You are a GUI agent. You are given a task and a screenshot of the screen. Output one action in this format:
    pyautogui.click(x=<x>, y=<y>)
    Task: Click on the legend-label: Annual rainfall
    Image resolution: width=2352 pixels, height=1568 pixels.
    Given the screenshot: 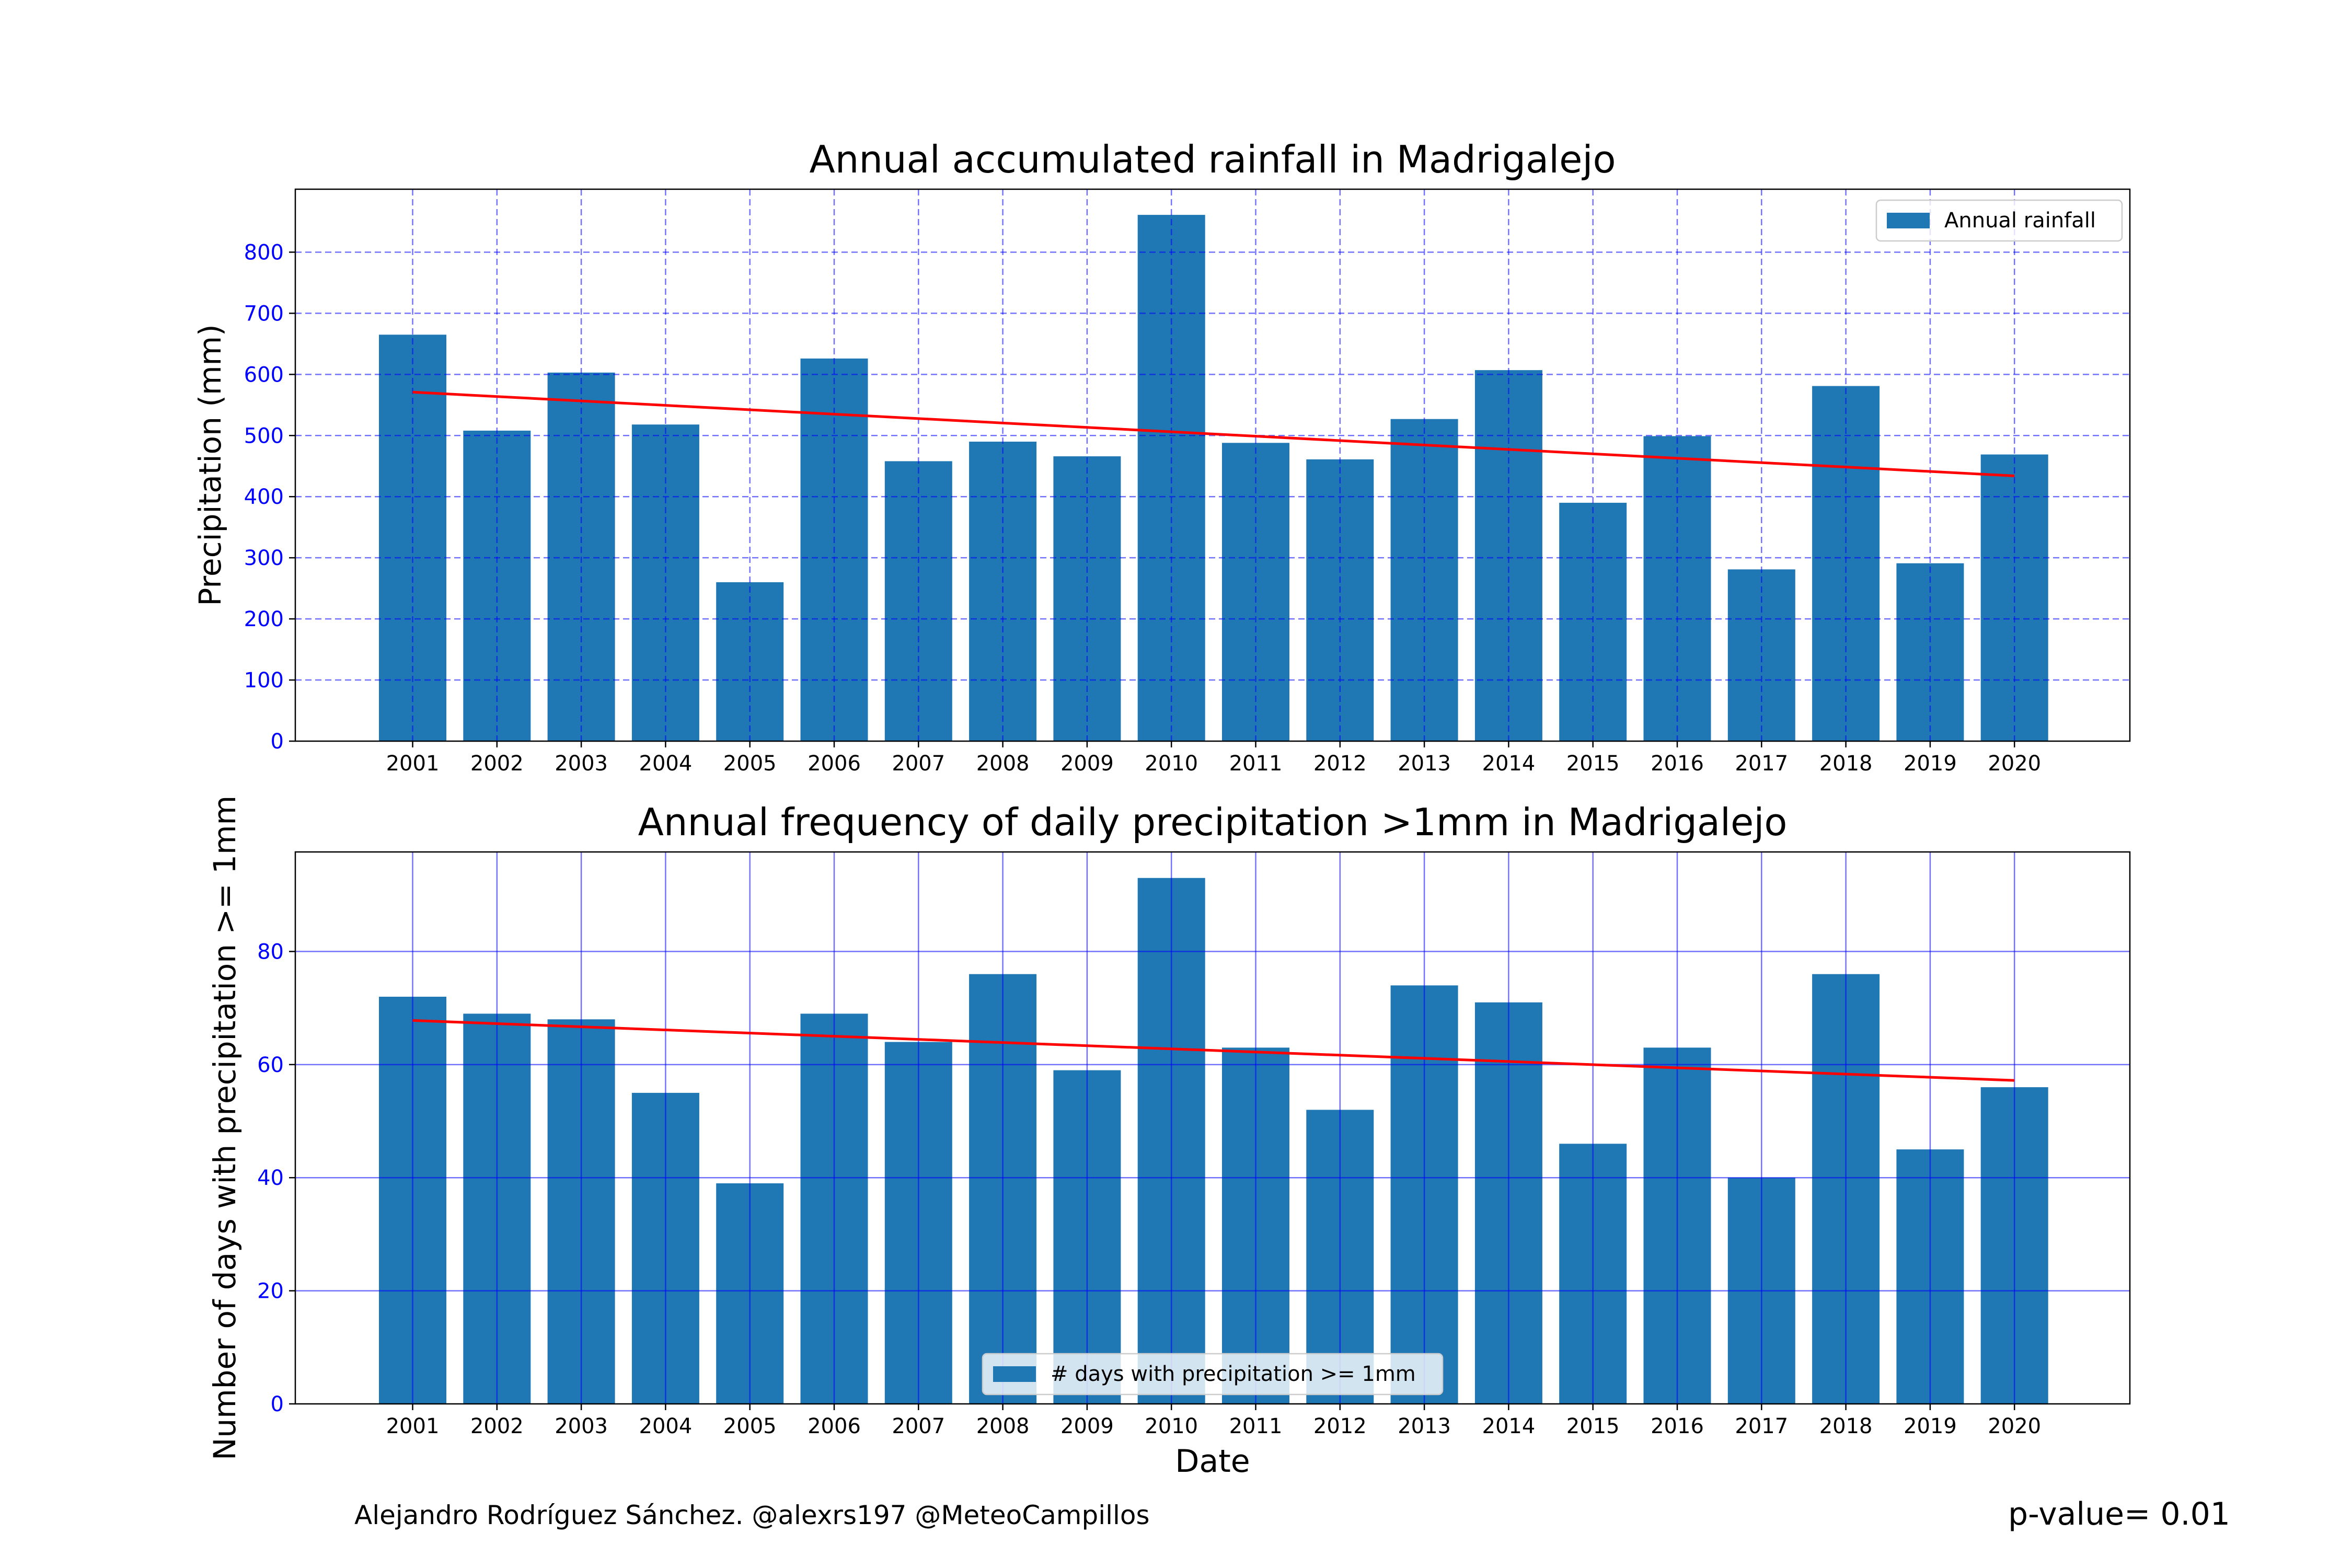 What is the action you would take?
    pyautogui.click(x=2020, y=221)
    